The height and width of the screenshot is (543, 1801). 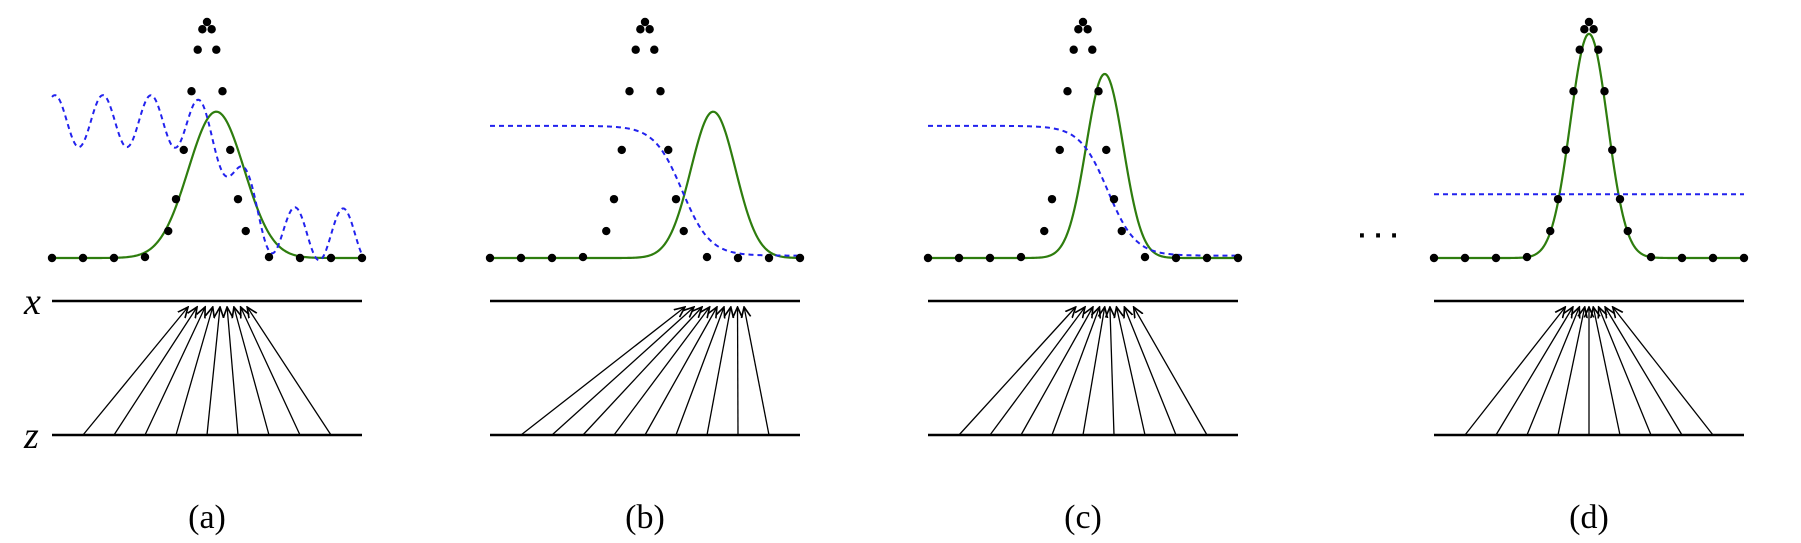 What do you see at coordinates (32, 302) in the screenshot?
I see `x-axis-label: x` at bounding box center [32, 302].